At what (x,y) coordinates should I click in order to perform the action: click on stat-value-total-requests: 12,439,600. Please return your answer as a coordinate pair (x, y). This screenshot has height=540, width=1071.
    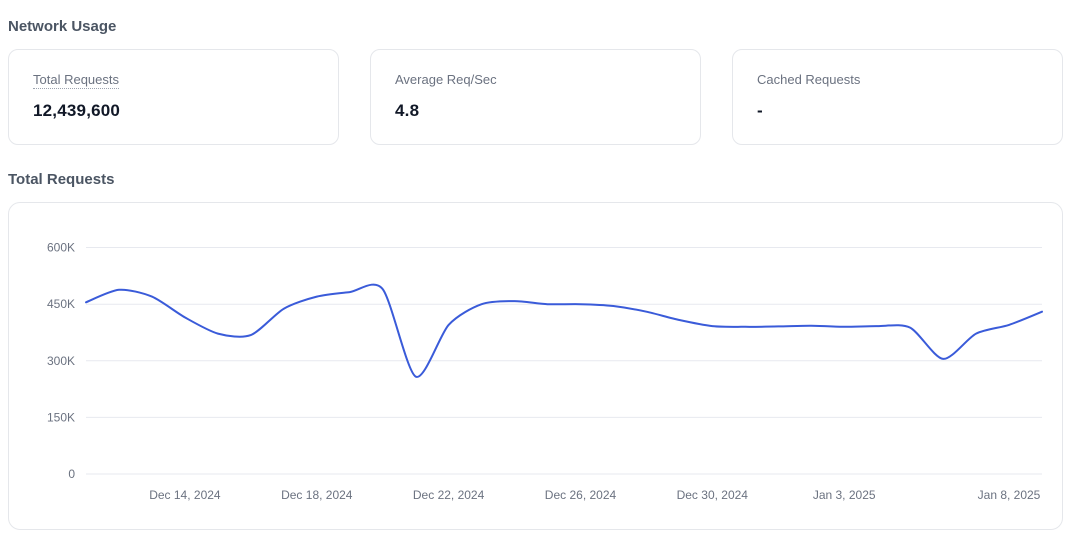
    Looking at the image, I should click on (77, 110).